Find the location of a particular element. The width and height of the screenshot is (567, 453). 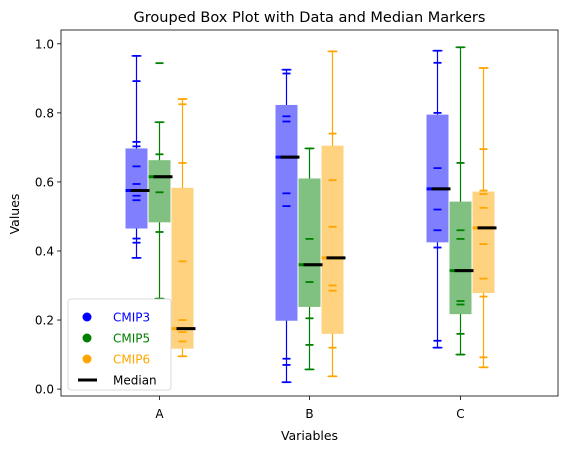

y-axis-label: Values is located at coordinates (14, 214).